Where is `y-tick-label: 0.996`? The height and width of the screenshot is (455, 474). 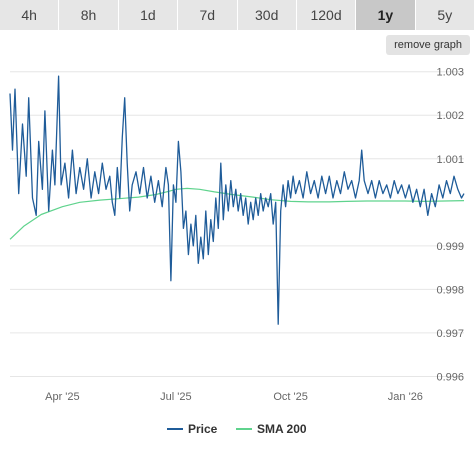
y-tick-label: 0.996 is located at coordinates (450, 377).